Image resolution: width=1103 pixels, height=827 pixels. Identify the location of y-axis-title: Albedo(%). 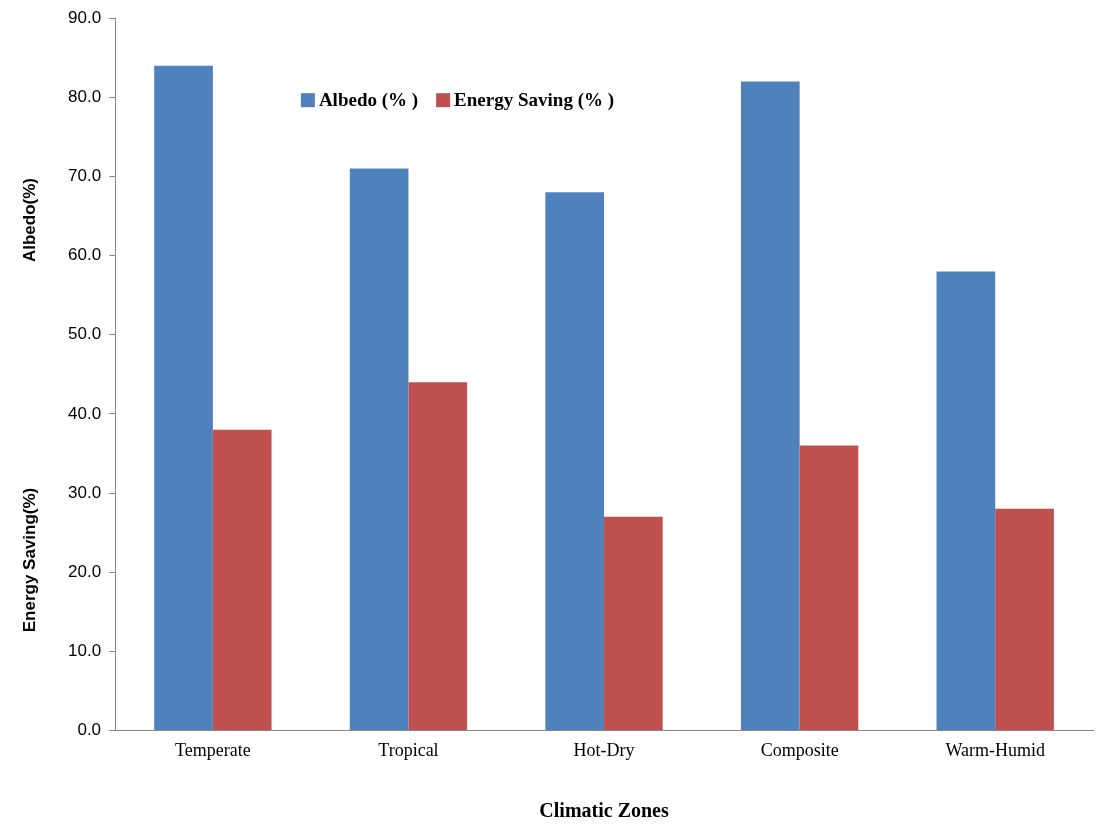
(29, 220).